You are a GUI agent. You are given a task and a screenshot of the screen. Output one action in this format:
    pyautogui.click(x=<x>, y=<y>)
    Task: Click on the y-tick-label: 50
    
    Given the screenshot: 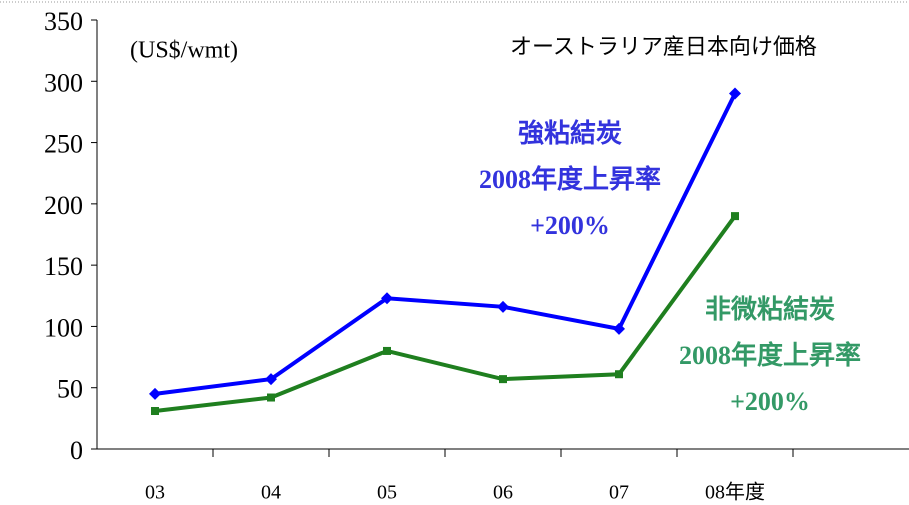 What is the action you would take?
    pyautogui.click(x=70, y=389)
    